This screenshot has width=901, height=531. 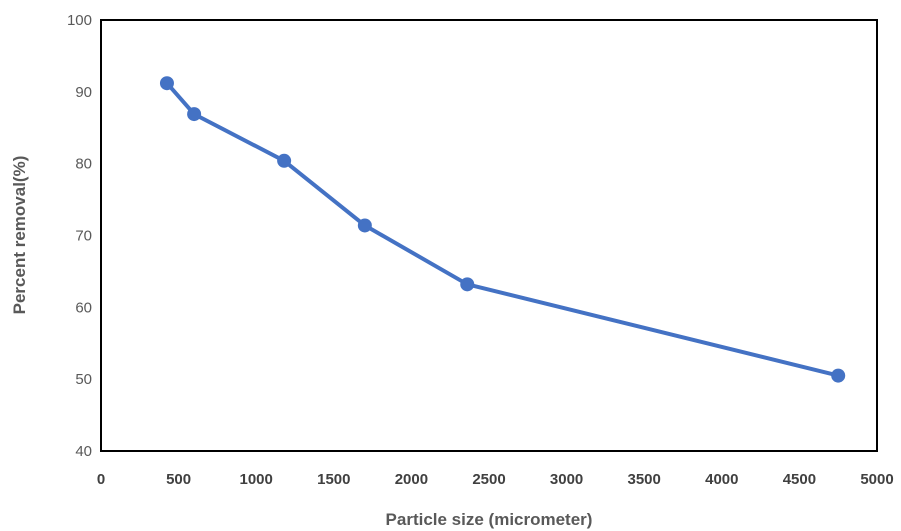 I want to click on y-tick-label: 40, so click(x=83, y=451).